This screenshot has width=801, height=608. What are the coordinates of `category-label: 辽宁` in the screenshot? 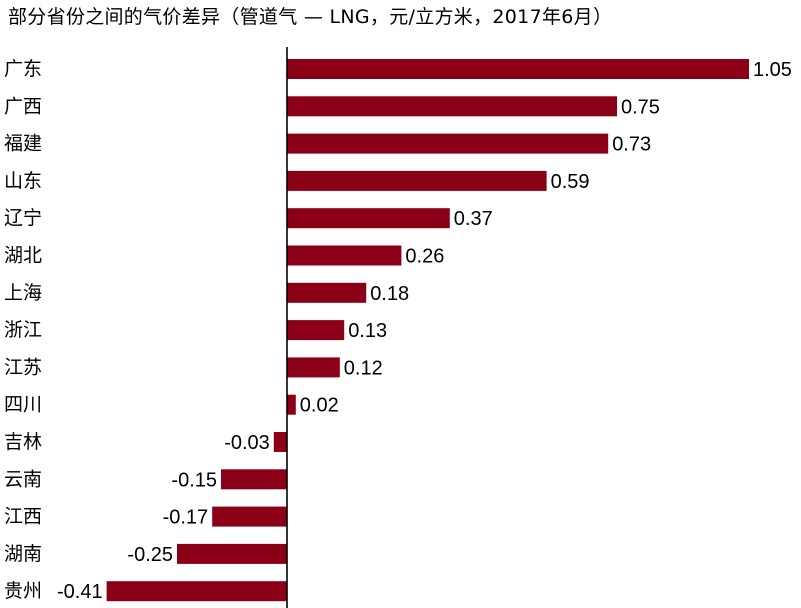 It's located at (23, 218).